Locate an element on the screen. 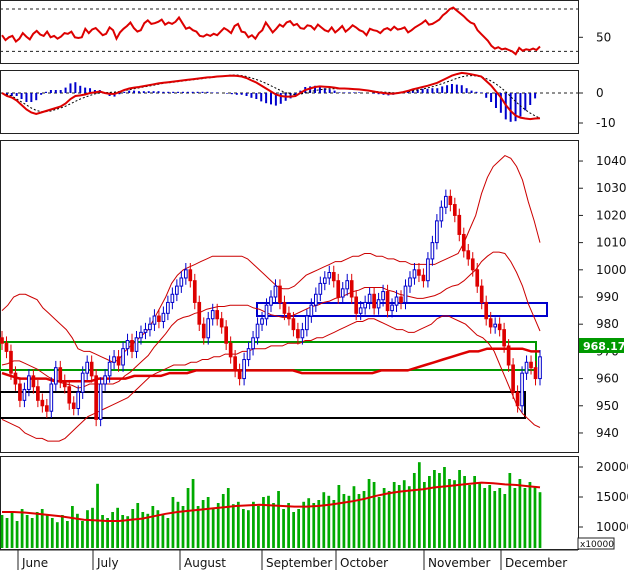  last-price-tag: 968.170 is located at coordinates (603, 345).